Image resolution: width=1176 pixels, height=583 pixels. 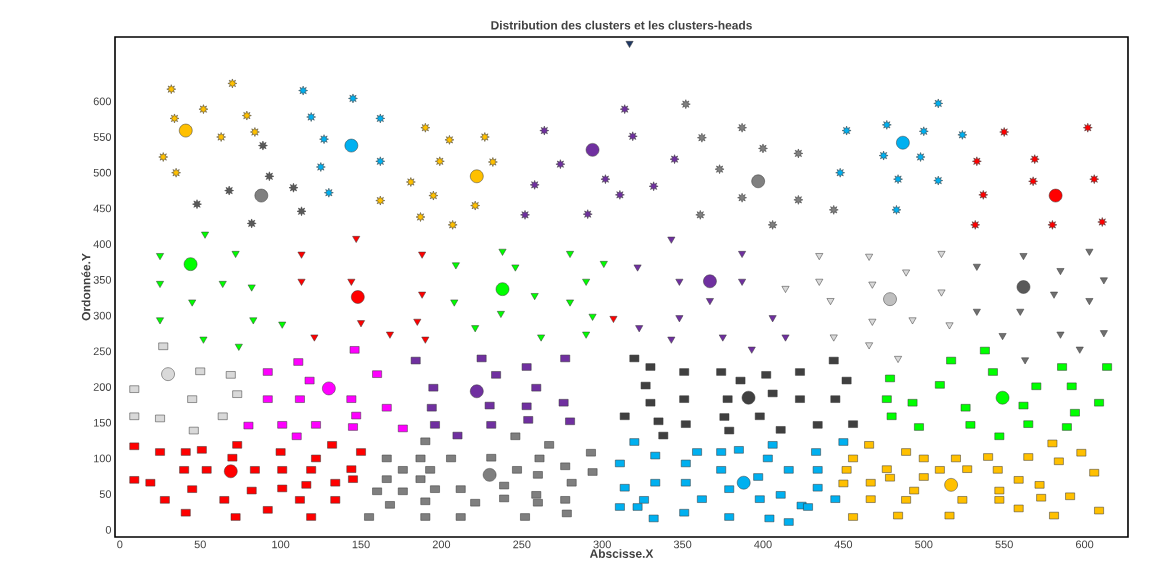 What do you see at coordinates (108, 529) in the screenshot?
I see `y-tick-label: 0` at bounding box center [108, 529].